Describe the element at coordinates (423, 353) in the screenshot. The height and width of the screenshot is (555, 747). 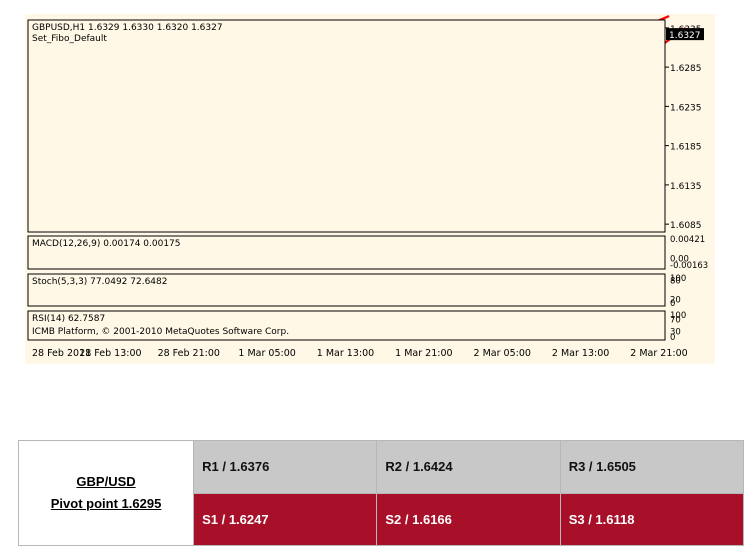
I see `time-tick-label: 1 Mar 21:00` at that location.